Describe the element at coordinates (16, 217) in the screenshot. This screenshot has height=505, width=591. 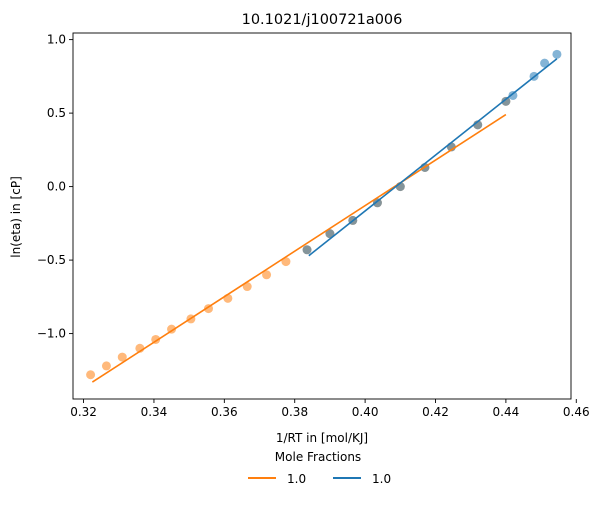
I see `y-axis-label: ln(eta) in [cP]` at that location.